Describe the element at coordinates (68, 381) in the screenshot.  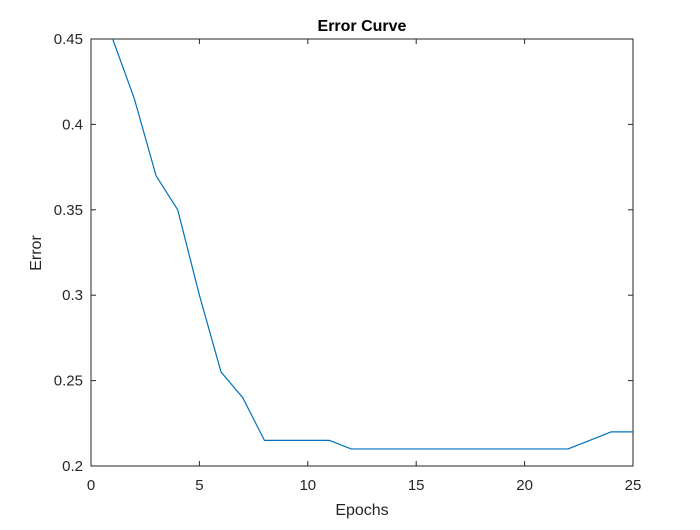
I see `y-tick-label: 0.25` at that location.